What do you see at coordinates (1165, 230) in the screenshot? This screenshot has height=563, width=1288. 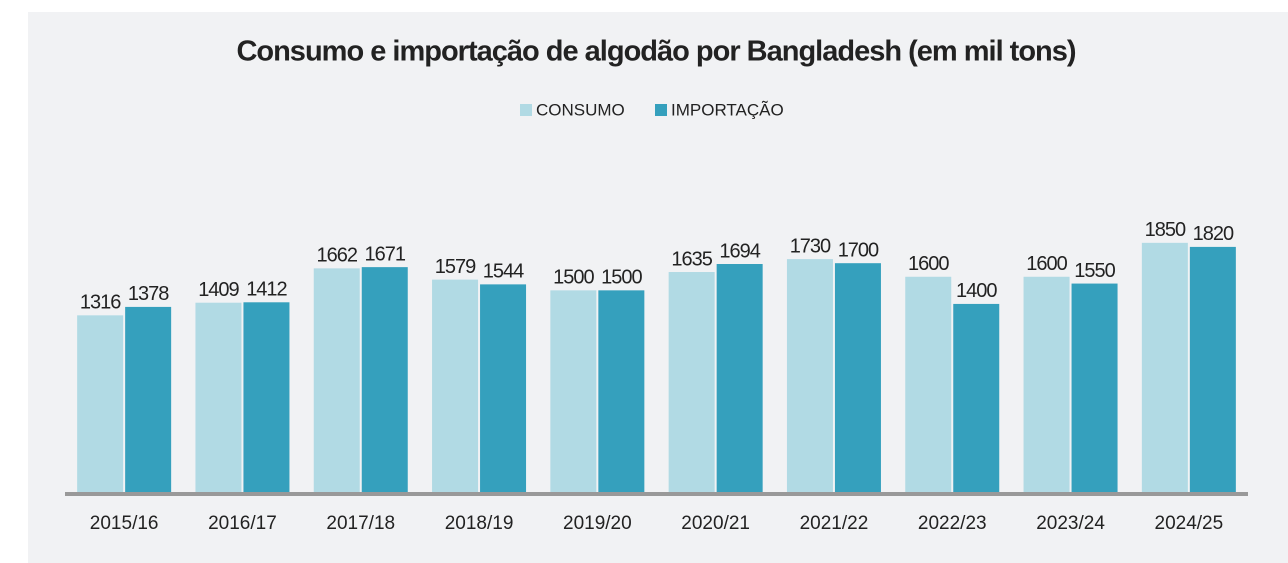 I see `value-label: 1850` at bounding box center [1165, 230].